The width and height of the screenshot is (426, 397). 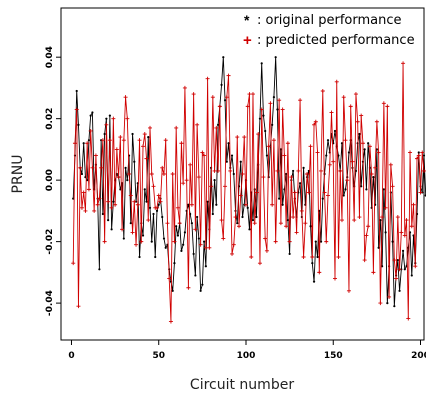 I want to click on x-tick-label: 100, so click(x=246, y=356).